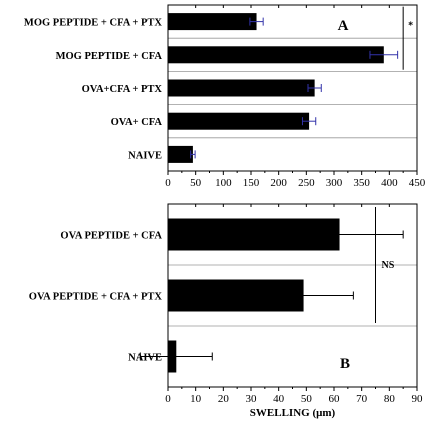  What do you see at coordinates (362, 399) in the screenshot?
I see `x-tick-label: 70` at bounding box center [362, 399].